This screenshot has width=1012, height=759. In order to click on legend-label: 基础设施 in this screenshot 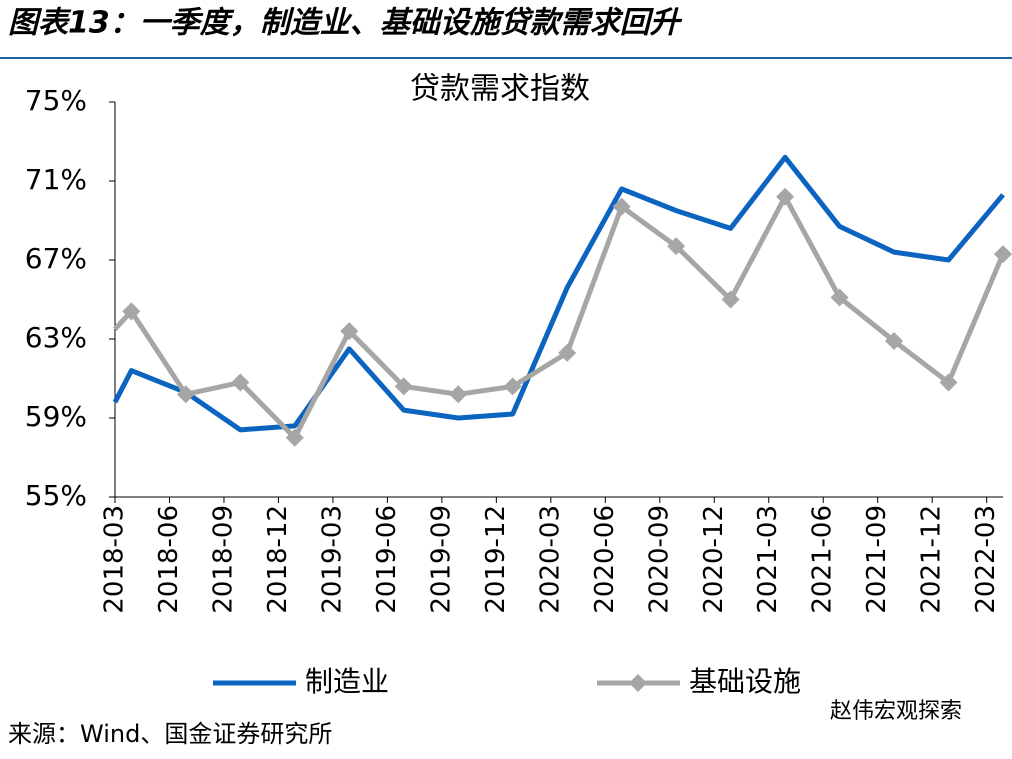, I will do `click(745, 681)`.